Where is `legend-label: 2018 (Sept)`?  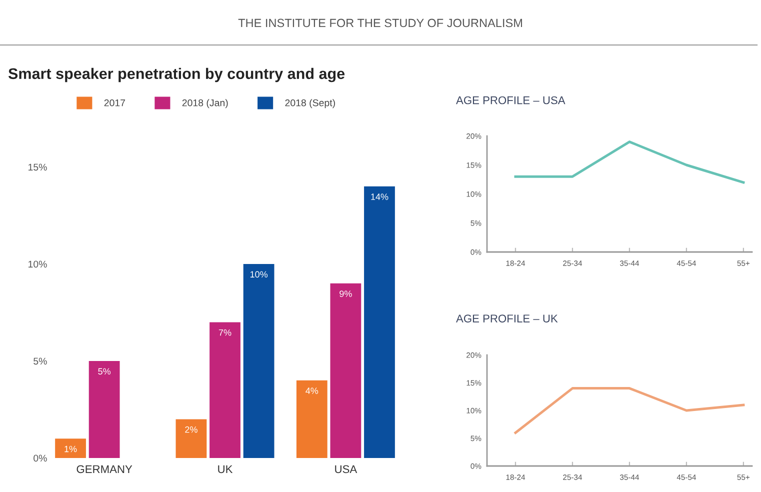
legend-label: 2018 (Sept) is located at coordinates (310, 103).